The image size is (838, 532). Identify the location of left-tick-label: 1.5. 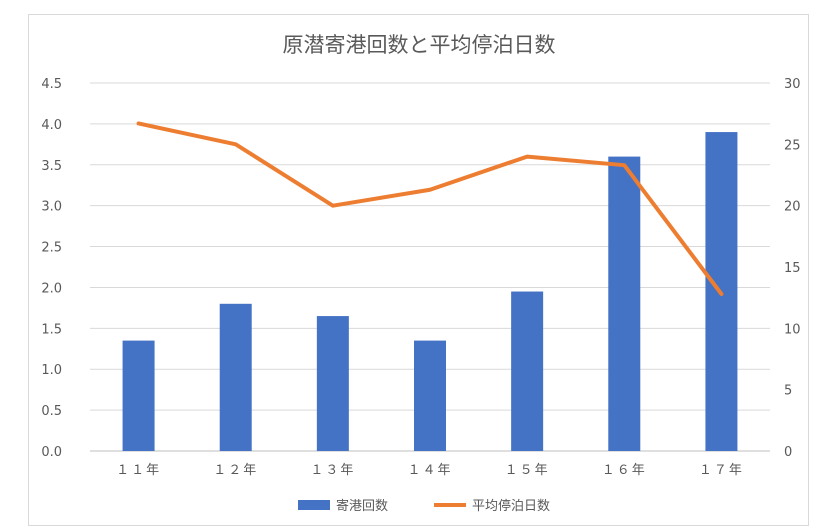
(51, 329).